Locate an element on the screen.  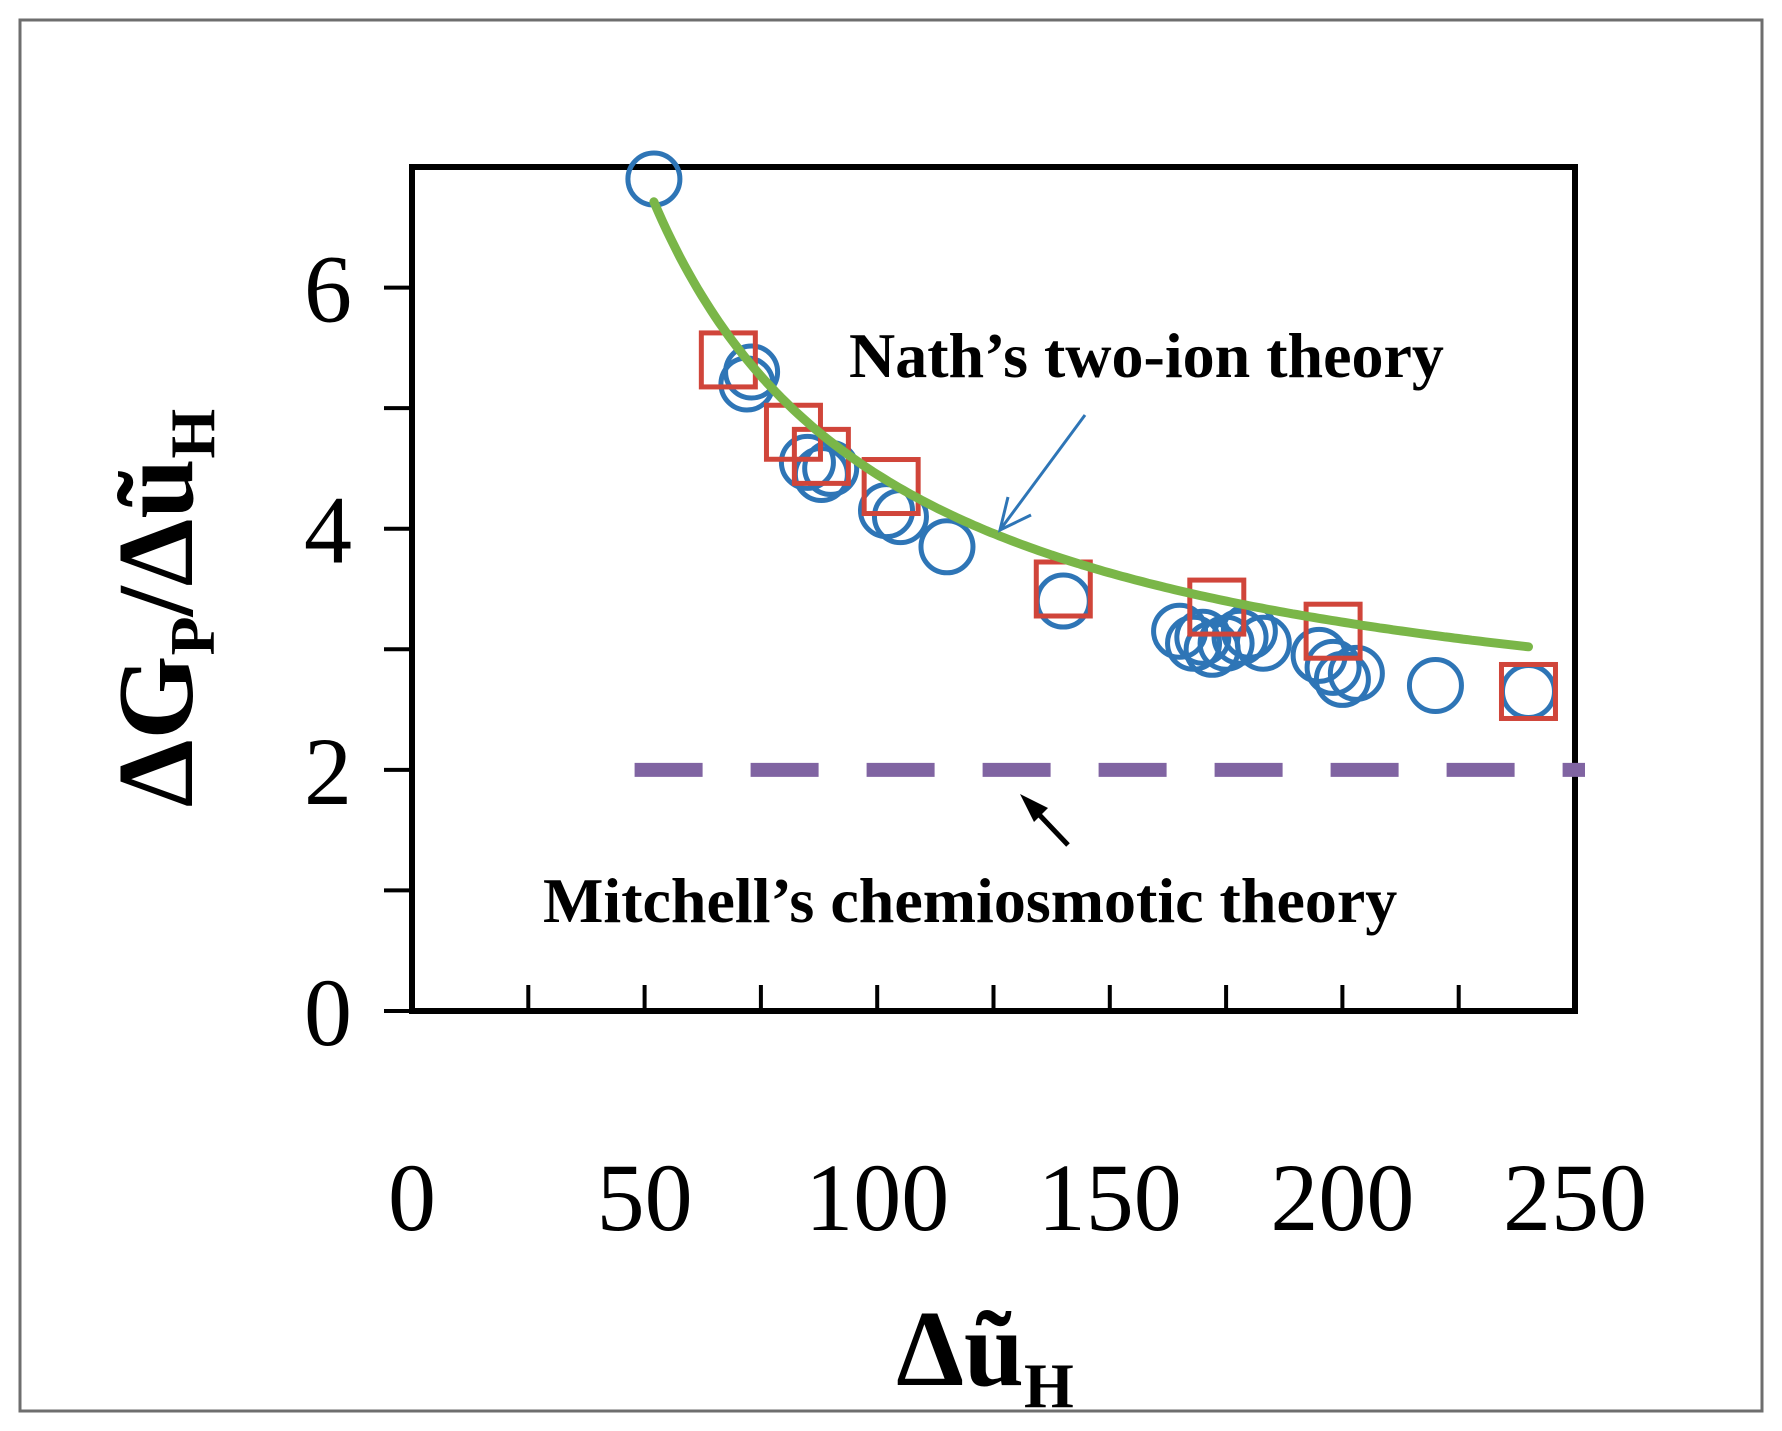
y-tick-label-2: 2 is located at coordinates (328, 771).